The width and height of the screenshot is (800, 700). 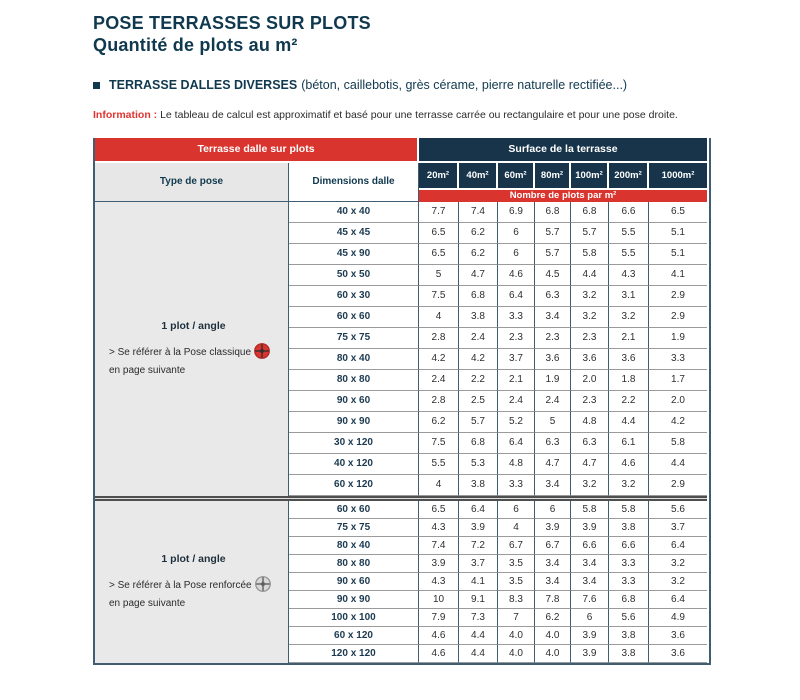 What do you see at coordinates (125, 115) in the screenshot?
I see `info-label: Information :` at bounding box center [125, 115].